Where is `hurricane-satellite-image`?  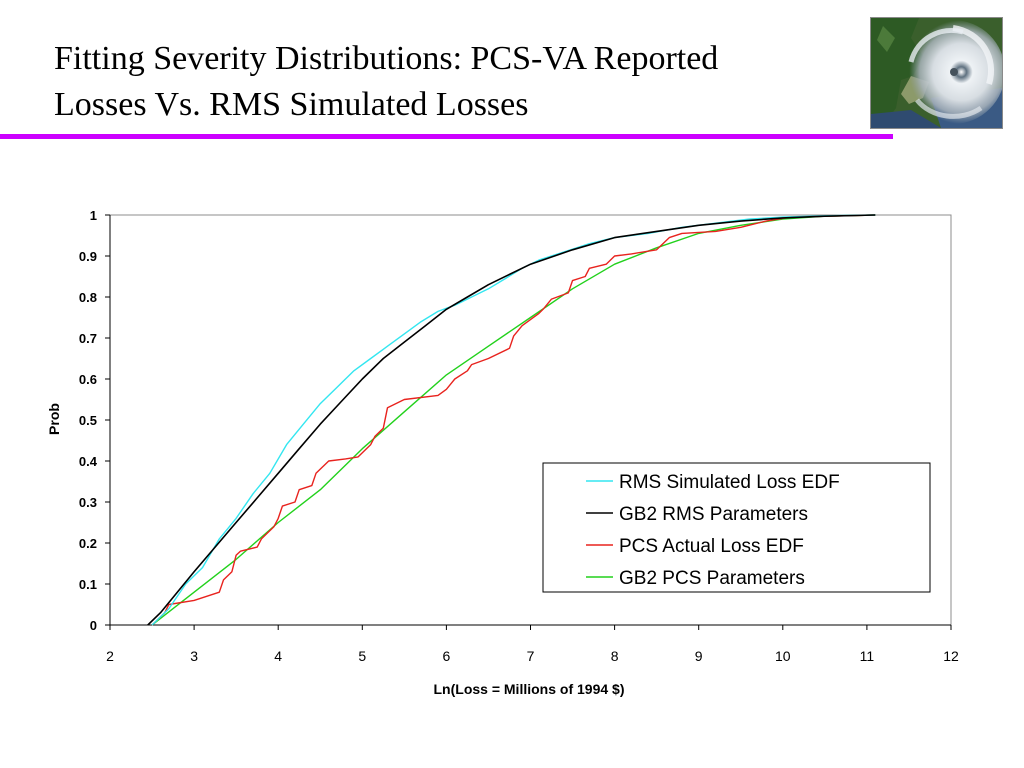 hurricane-satellite-image is located at coordinates (936, 73).